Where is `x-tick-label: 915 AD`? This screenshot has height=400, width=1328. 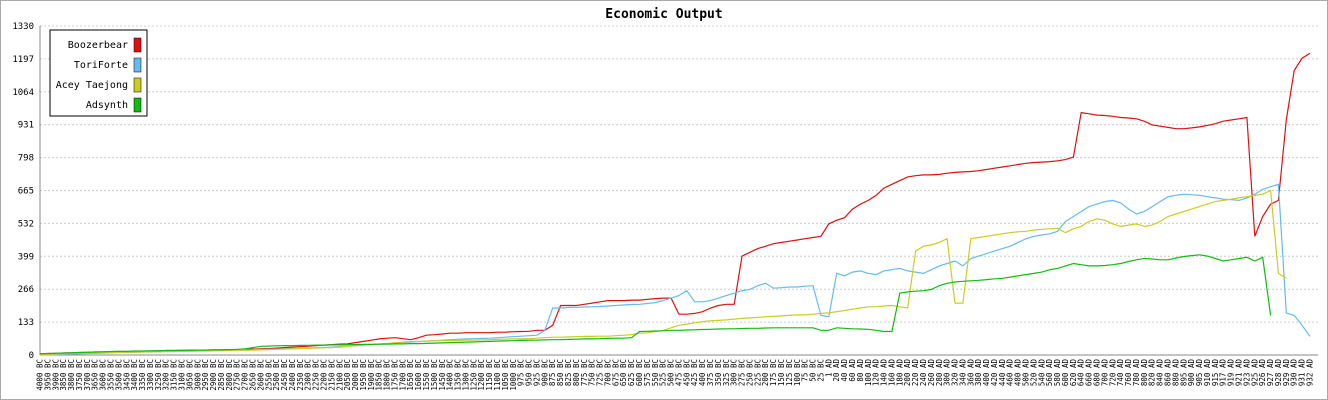 x-tick-label: 915 AD is located at coordinates (1215, 373).